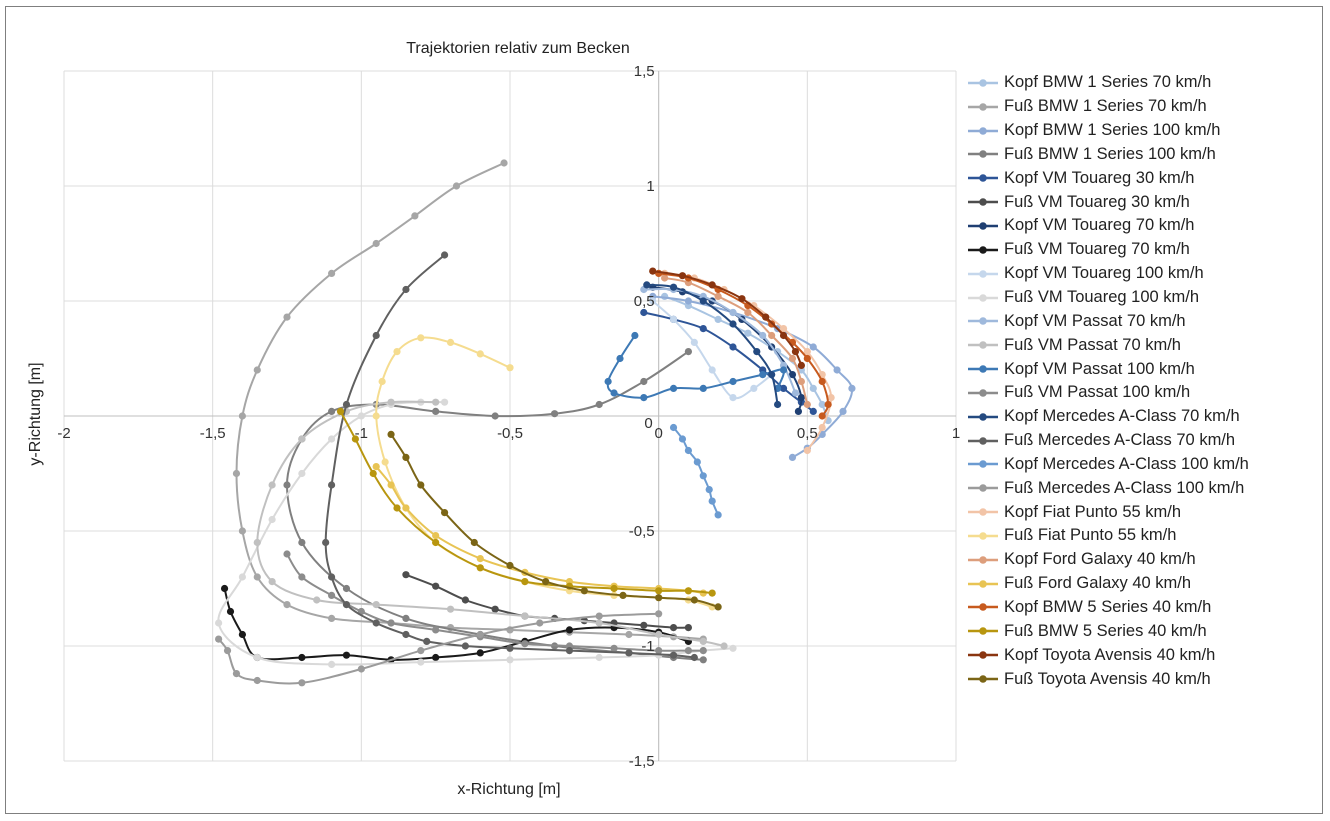  What do you see at coordinates (1148, 536) in the screenshot?
I see `legend-item: Fuß Fiat Punto 55 km/h` at bounding box center [1148, 536].